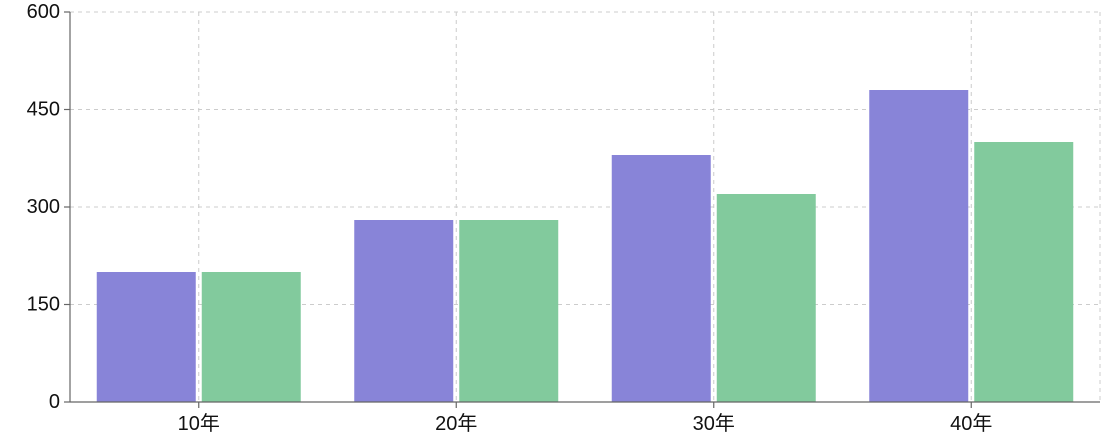 The image size is (1112, 444). I want to click on y-tick-label: 0, so click(54, 402).